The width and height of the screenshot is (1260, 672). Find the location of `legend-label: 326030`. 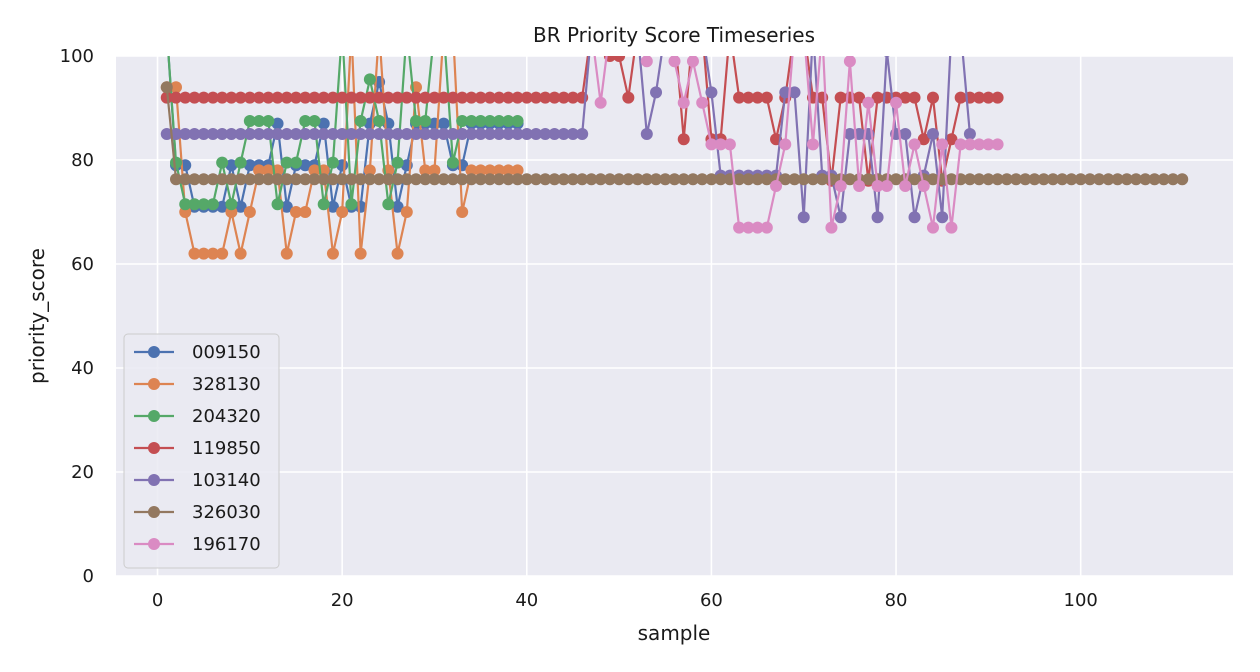

legend-label: 326030 is located at coordinates (226, 512).